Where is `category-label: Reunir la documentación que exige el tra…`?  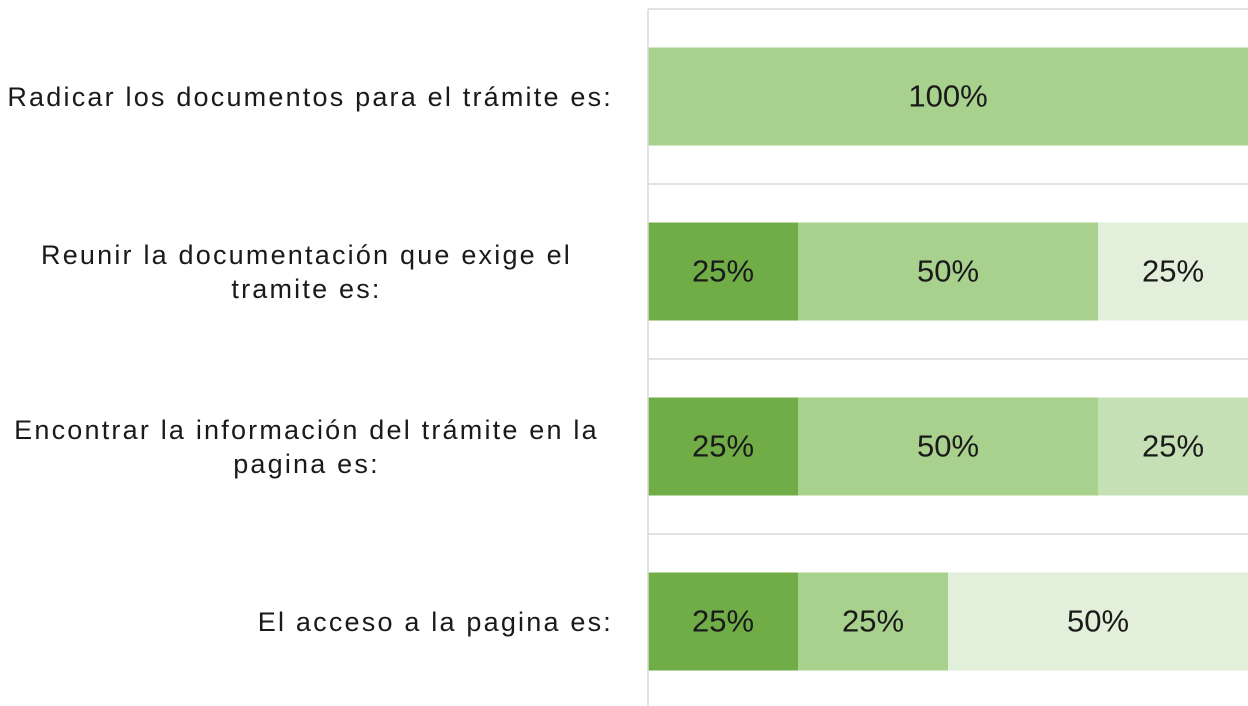
category-label: Reunir la documentación que exige el tra… is located at coordinates (306, 272).